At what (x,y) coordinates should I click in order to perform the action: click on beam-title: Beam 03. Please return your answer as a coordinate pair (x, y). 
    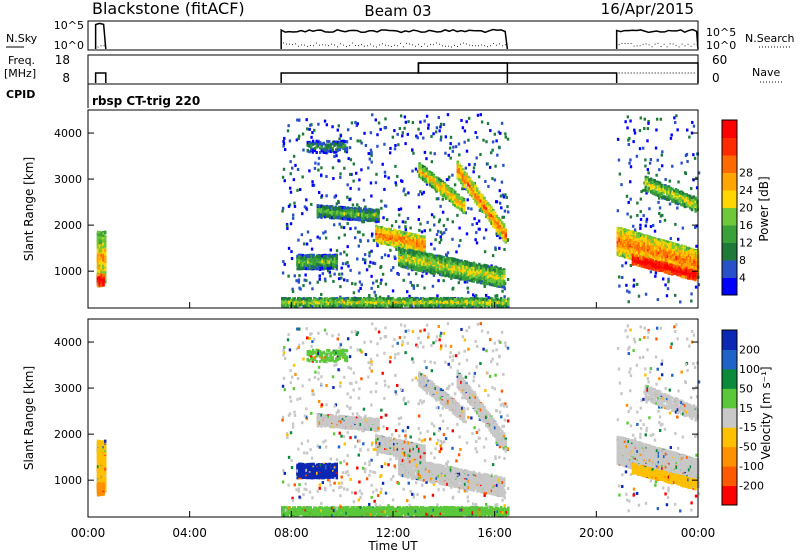
    Looking at the image, I should click on (397, 11).